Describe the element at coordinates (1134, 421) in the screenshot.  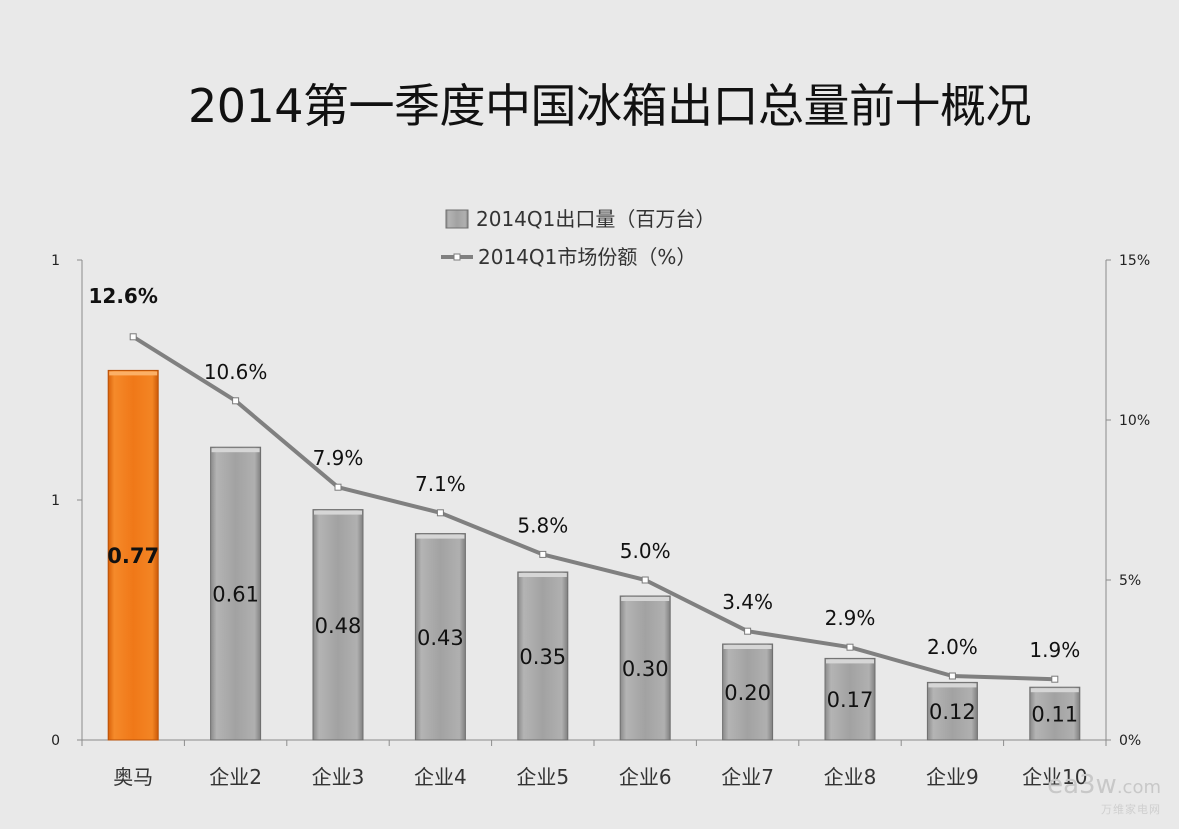
I see `y-right-tick-label: 10%` at that location.